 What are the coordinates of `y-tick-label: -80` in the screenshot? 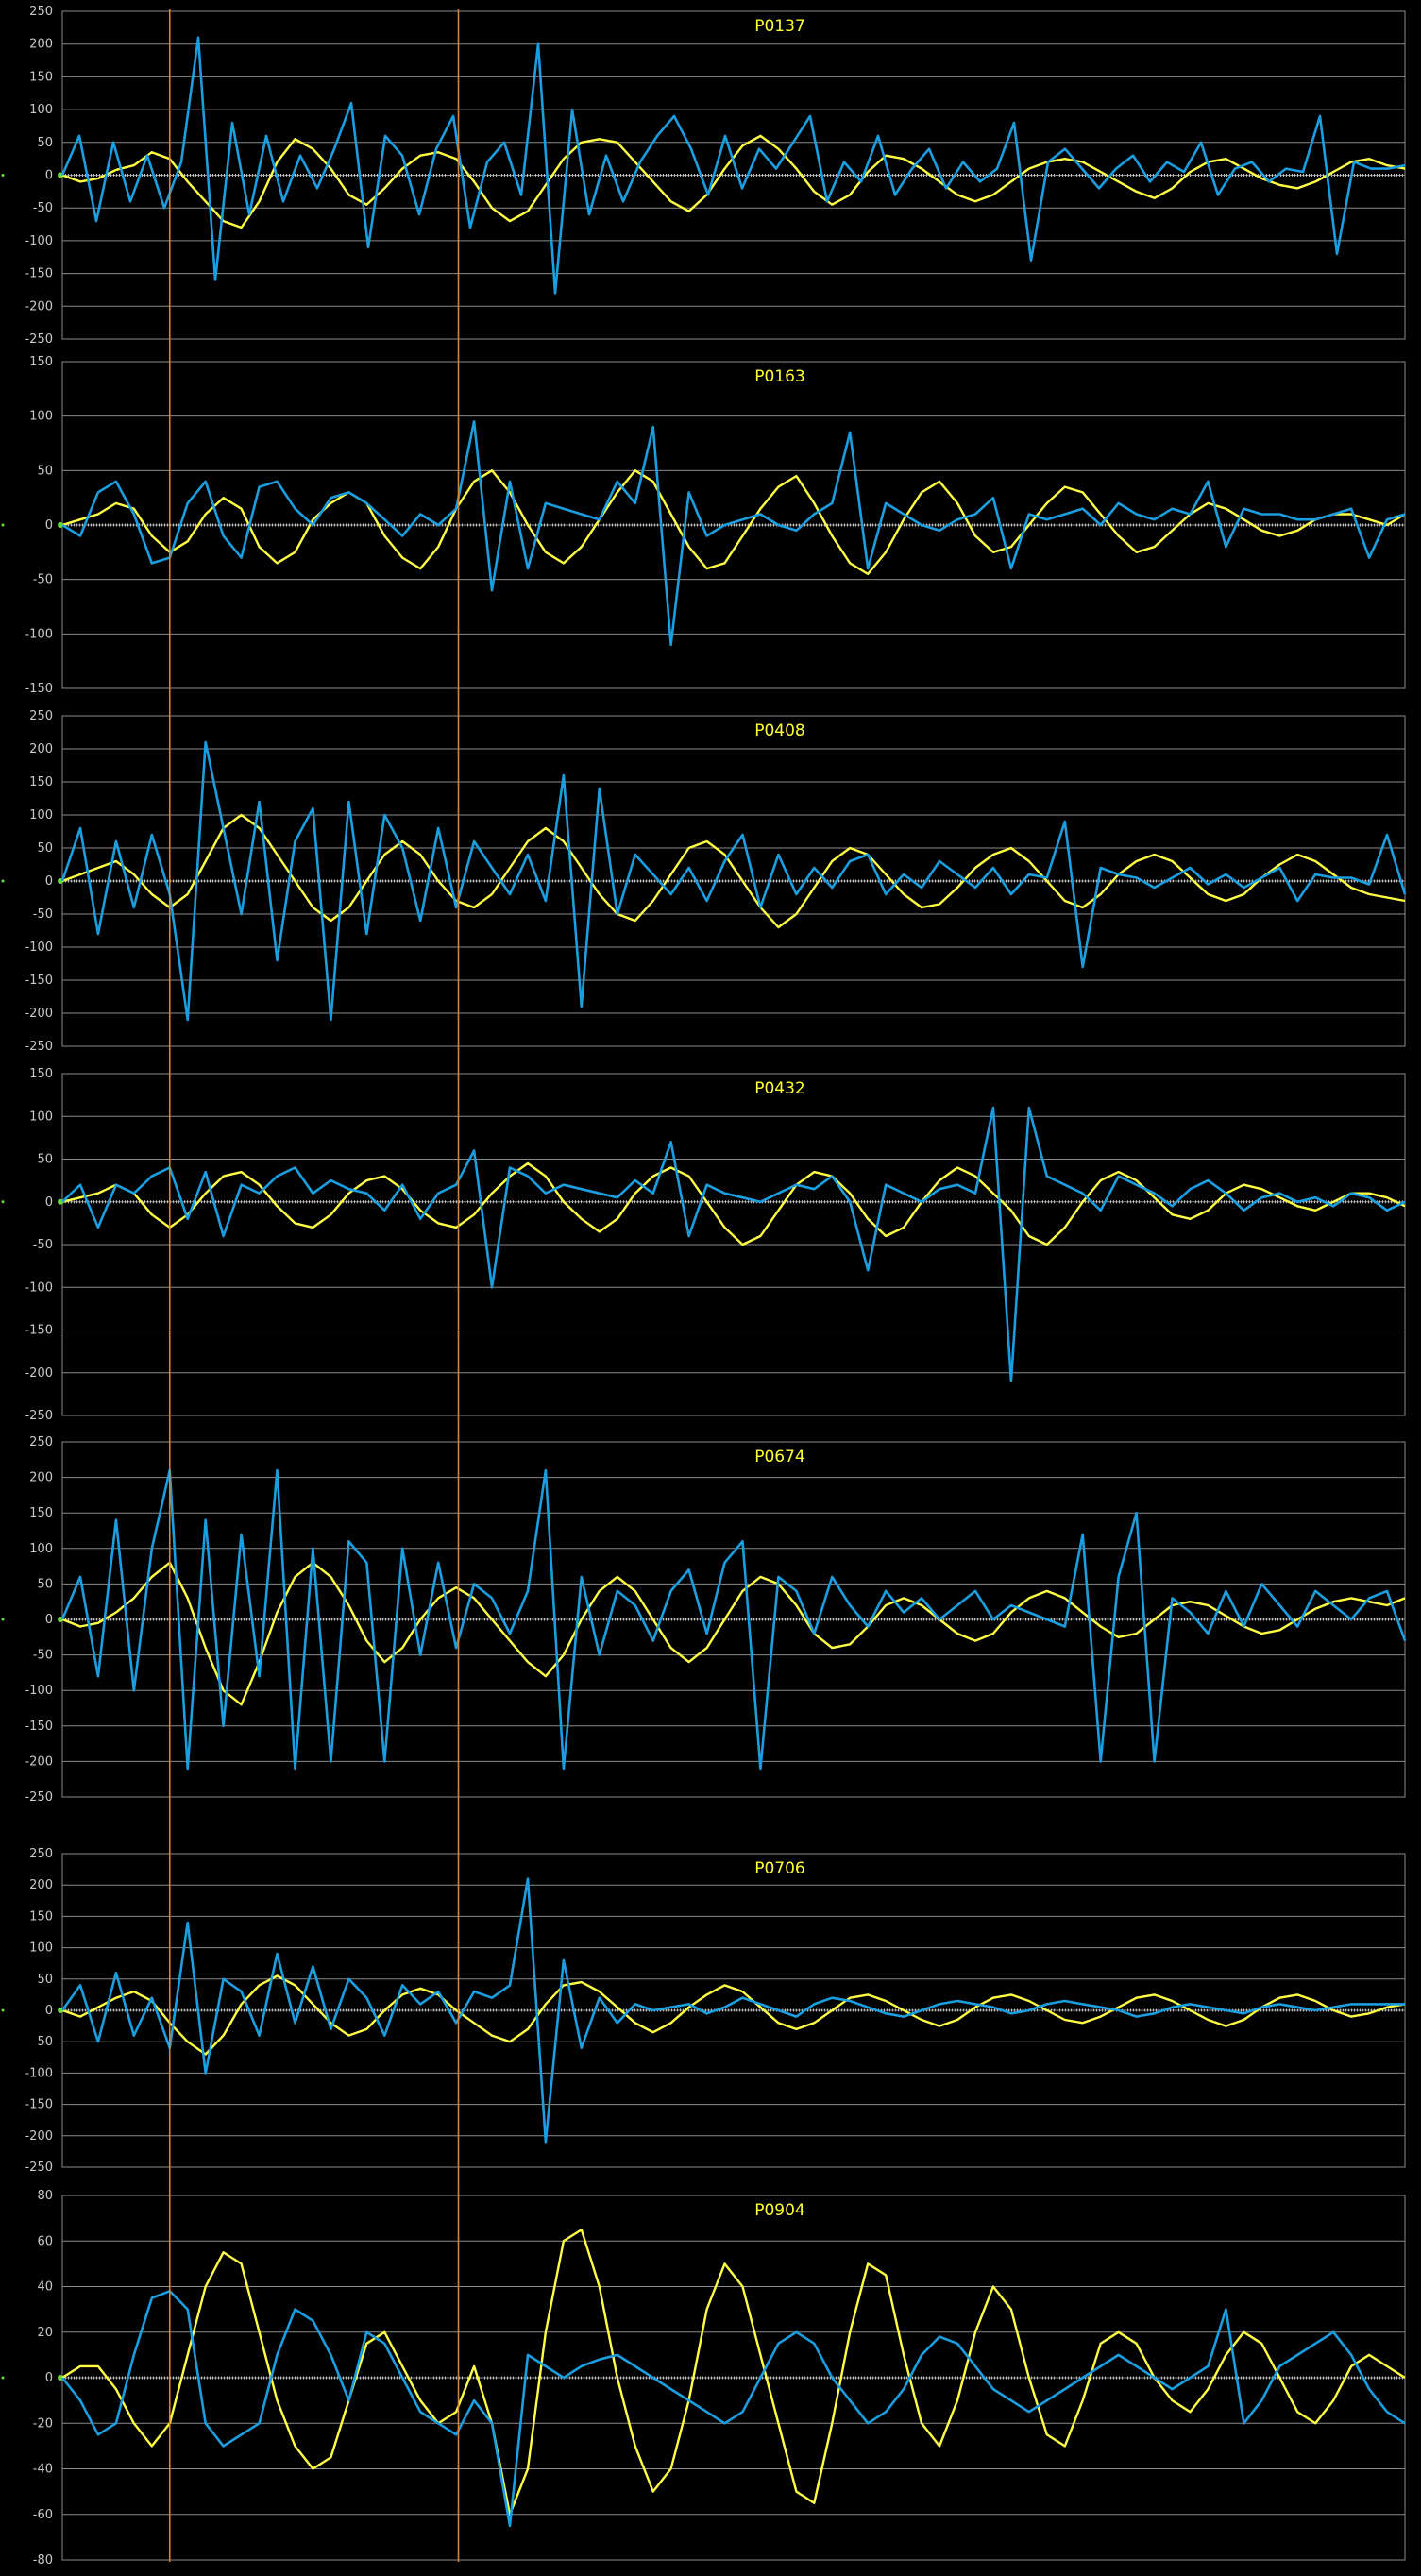 It's located at (43, 2560).